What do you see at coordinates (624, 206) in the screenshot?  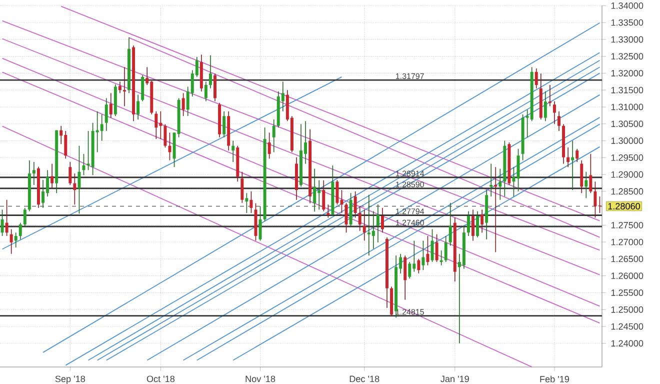 I see `ref-line-label: 1.28060` at bounding box center [624, 206].